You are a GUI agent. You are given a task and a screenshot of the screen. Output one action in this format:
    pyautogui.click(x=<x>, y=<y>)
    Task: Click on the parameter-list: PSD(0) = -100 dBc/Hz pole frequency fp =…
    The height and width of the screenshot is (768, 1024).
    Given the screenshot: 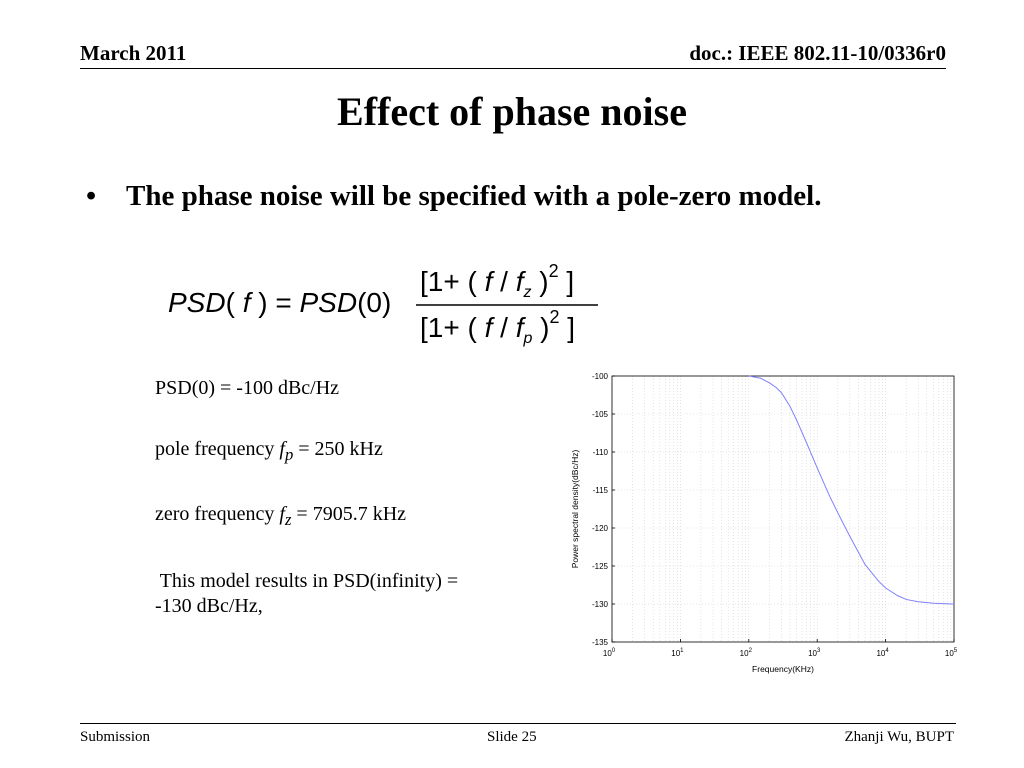 What is the action you would take?
    pyautogui.click(x=355, y=497)
    